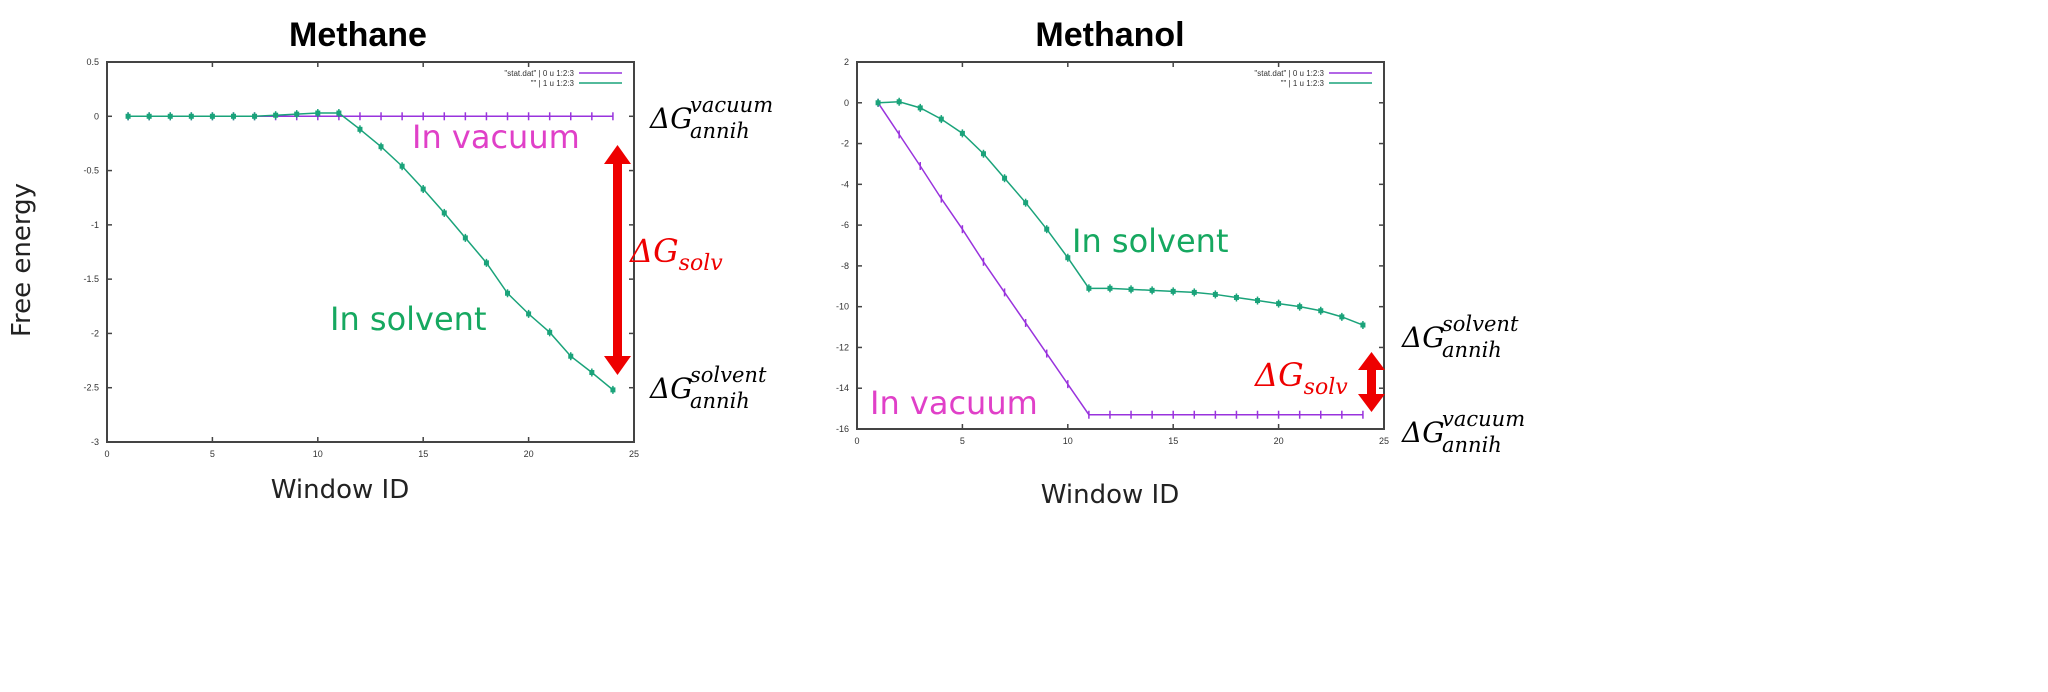  Describe the element at coordinates (91, 171) in the screenshot. I see `y-tick-label: -0.5` at that location.